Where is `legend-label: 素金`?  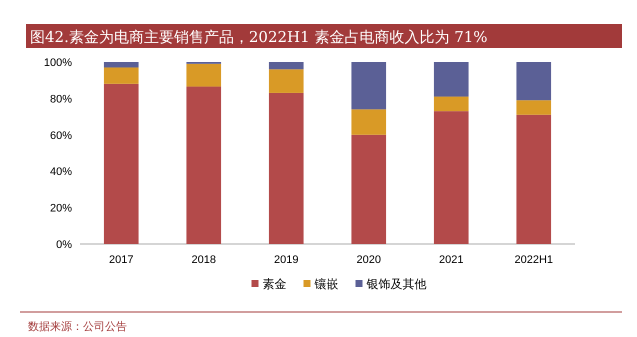 legend-label: 素金 is located at coordinates (274, 284).